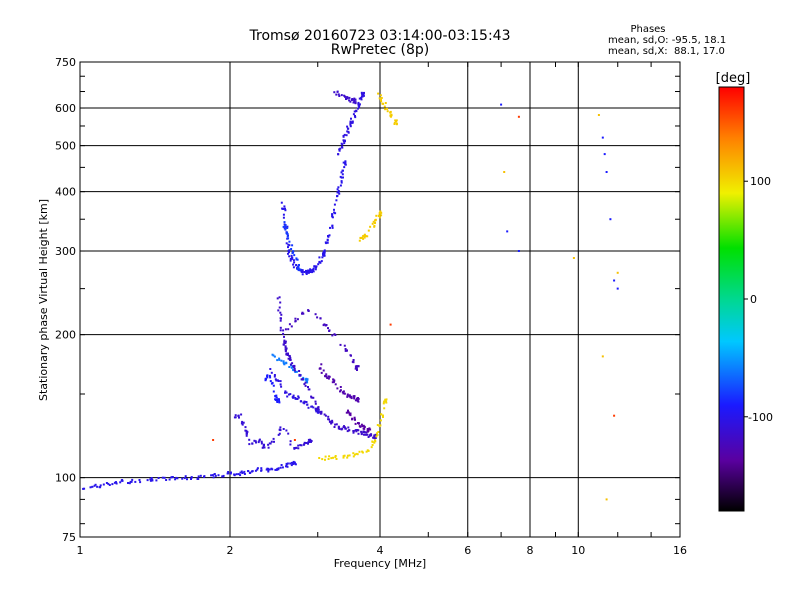 The width and height of the screenshot is (800, 600). I want to click on chart-title: Tromsø 20160723 03:14:00-03:15:43, so click(380, 36).